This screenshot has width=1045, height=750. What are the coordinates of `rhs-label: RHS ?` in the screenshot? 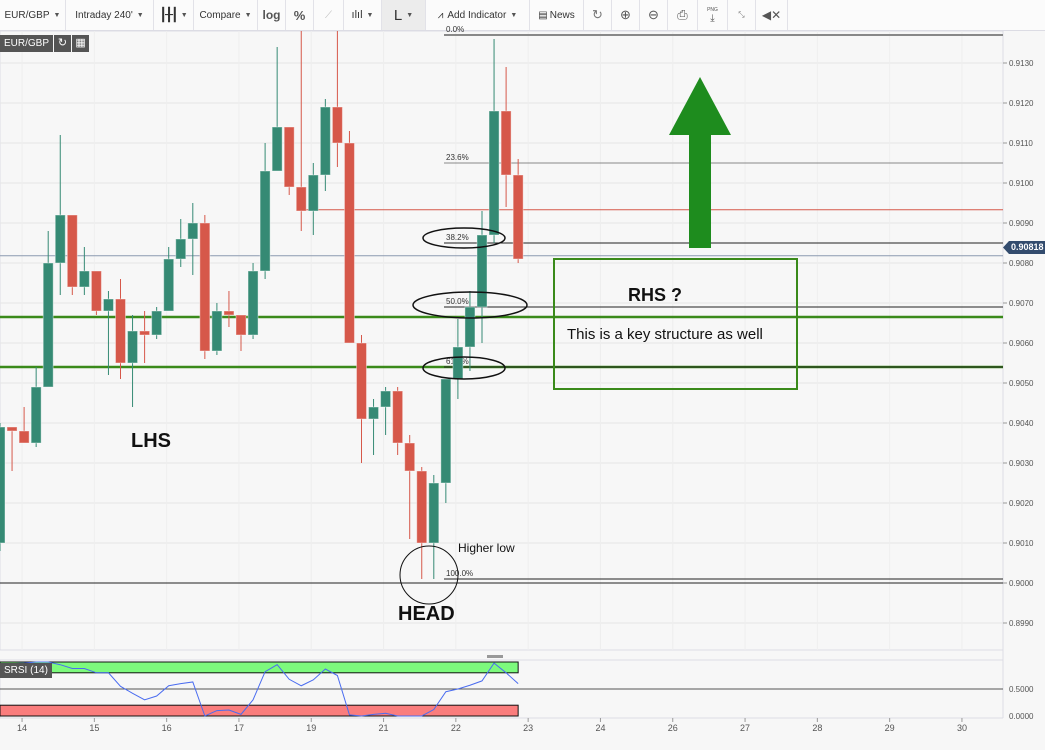 It's located at (655, 295).